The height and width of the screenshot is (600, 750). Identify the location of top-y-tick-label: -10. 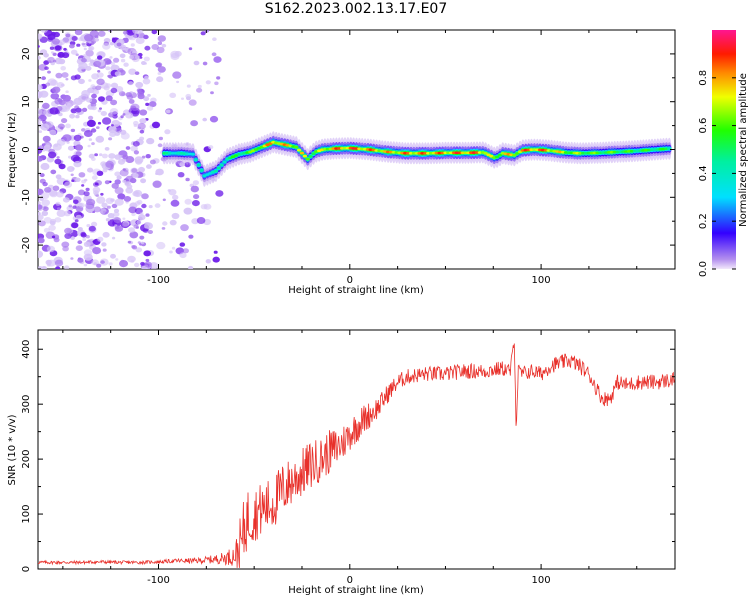
(26, 197).